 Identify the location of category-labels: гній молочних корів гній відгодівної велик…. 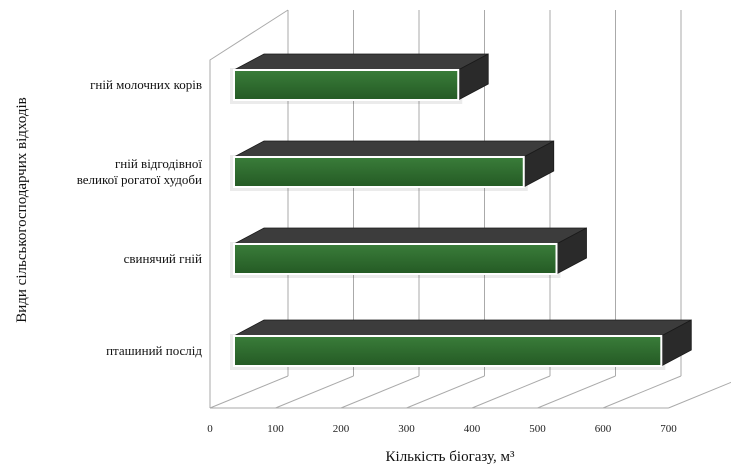
(140, 217).